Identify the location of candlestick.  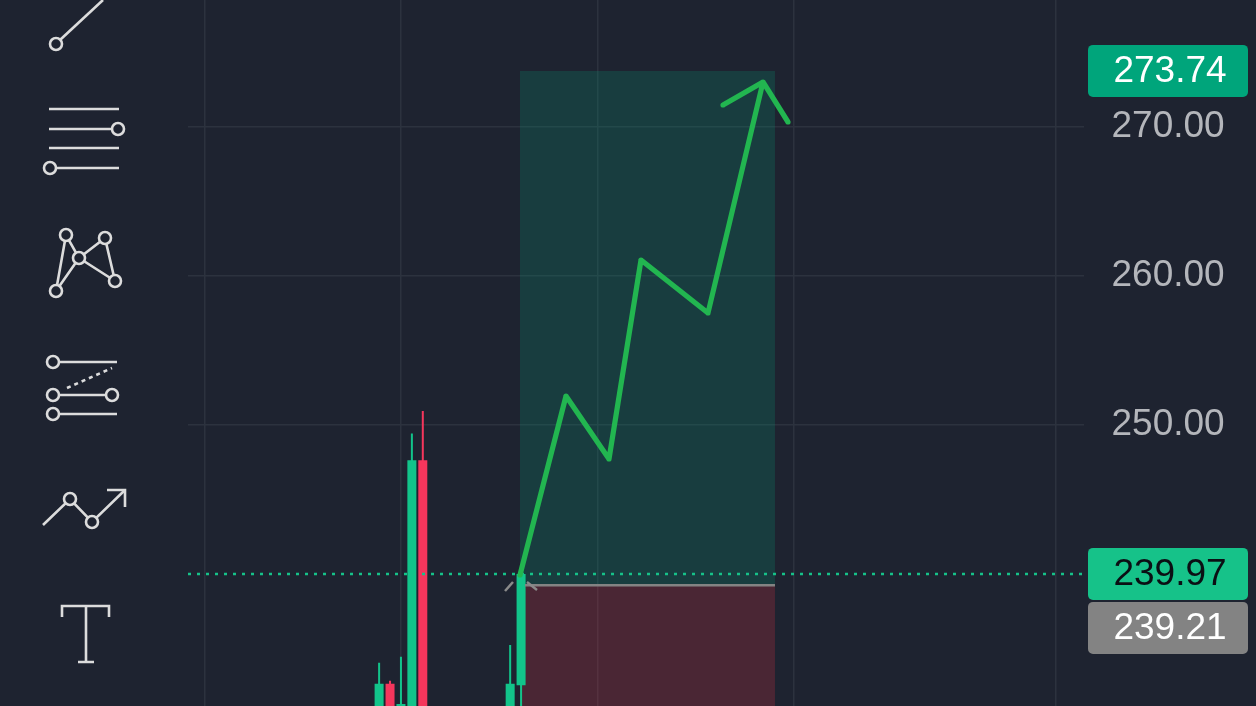
(401, 681).